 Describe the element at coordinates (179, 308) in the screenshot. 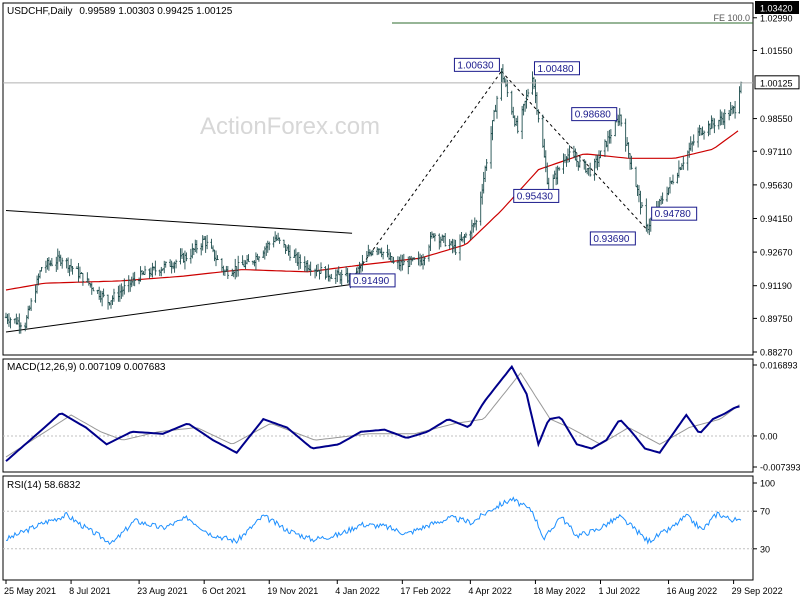

I see `triangle-trendline` at that location.